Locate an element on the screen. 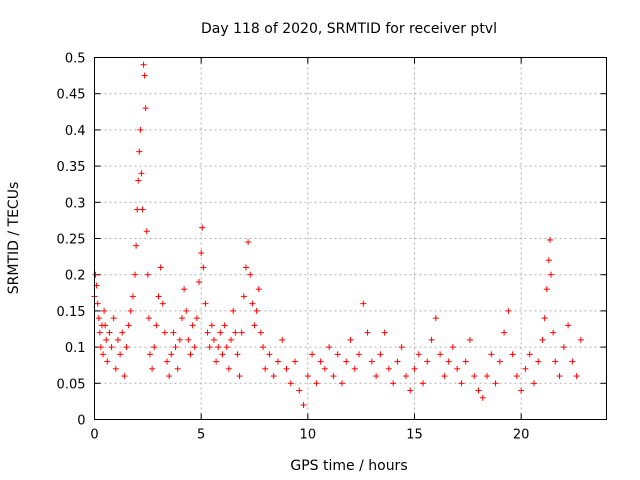  y-tick-label: 0 is located at coordinates (81, 421).